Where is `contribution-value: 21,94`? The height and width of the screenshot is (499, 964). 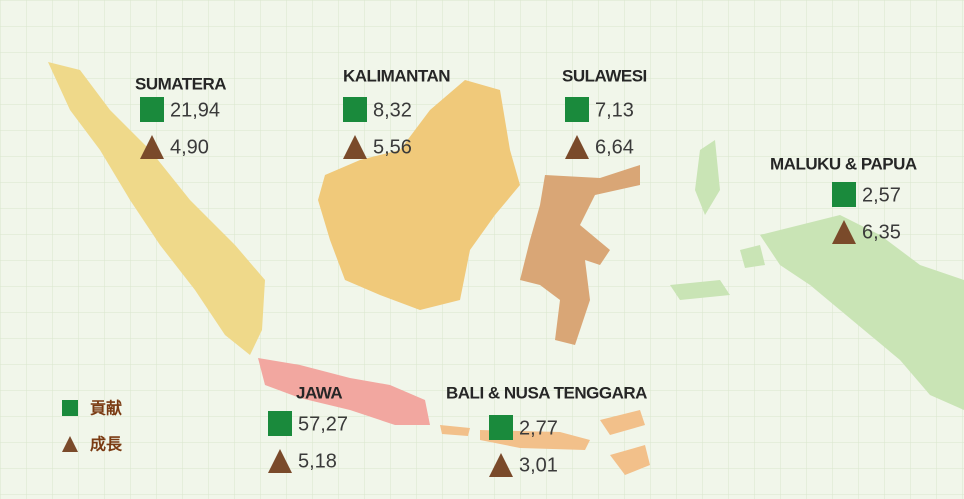
contribution-value: 21,94 is located at coordinates (195, 110).